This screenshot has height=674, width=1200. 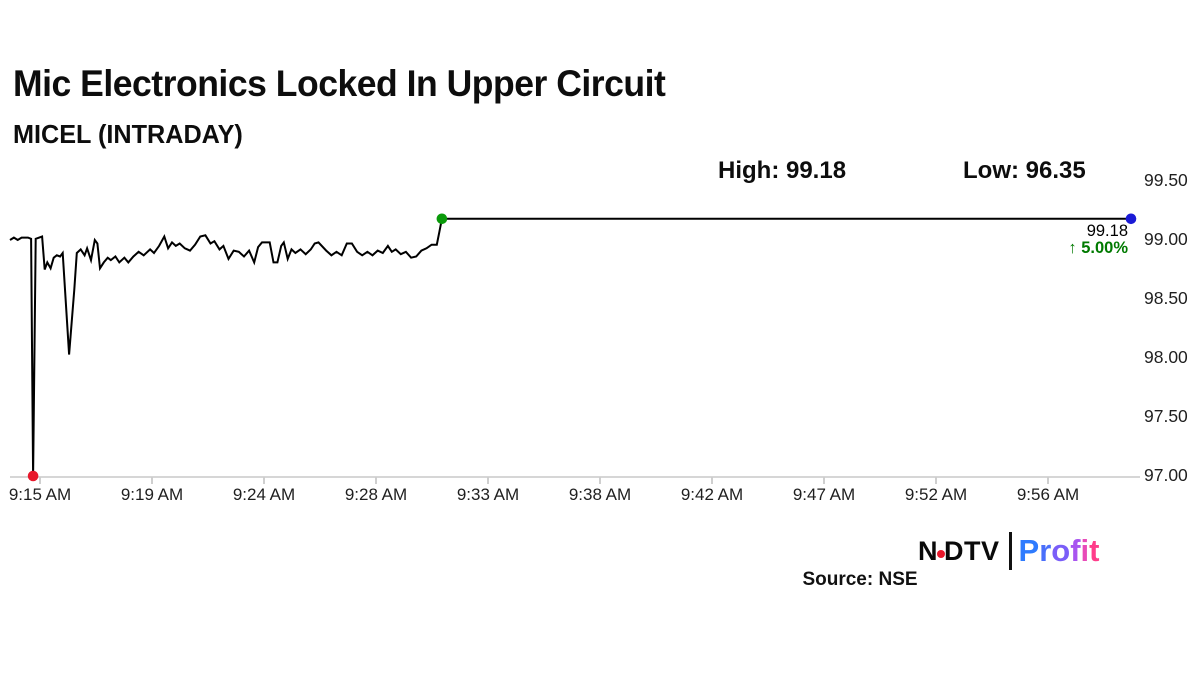 What do you see at coordinates (1131, 219) in the screenshot?
I see `last-price-marker` at bounding box center [1131, 219].